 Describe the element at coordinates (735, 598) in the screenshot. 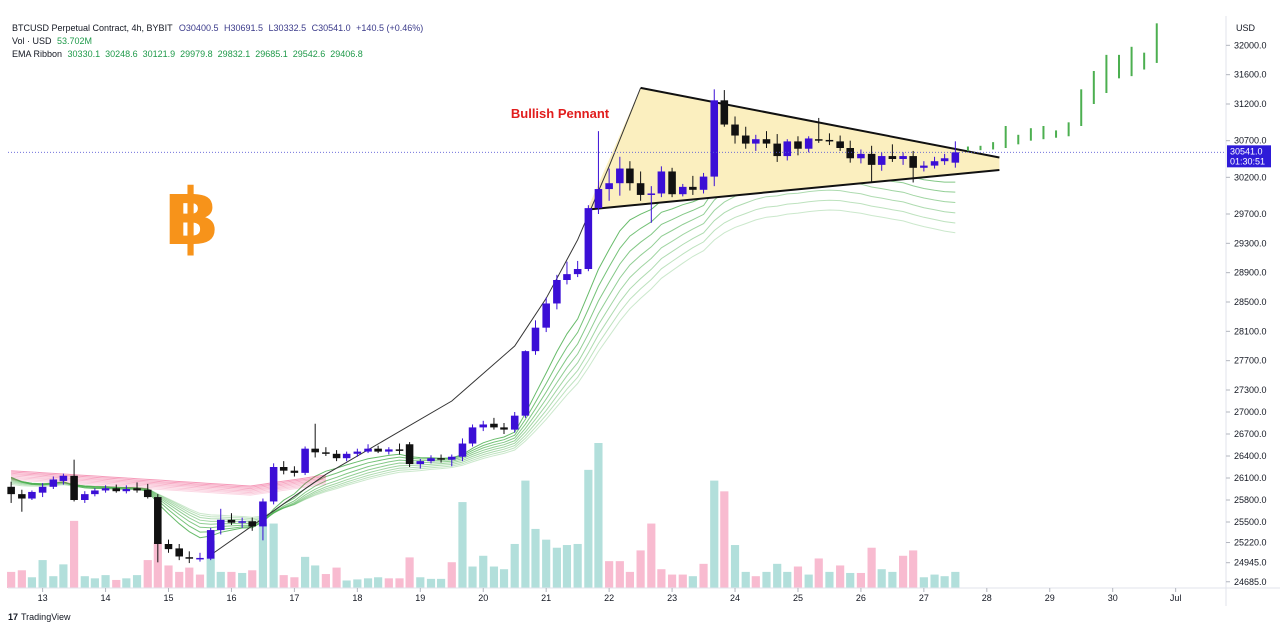

I see `x-tick-label: 24` at that location.